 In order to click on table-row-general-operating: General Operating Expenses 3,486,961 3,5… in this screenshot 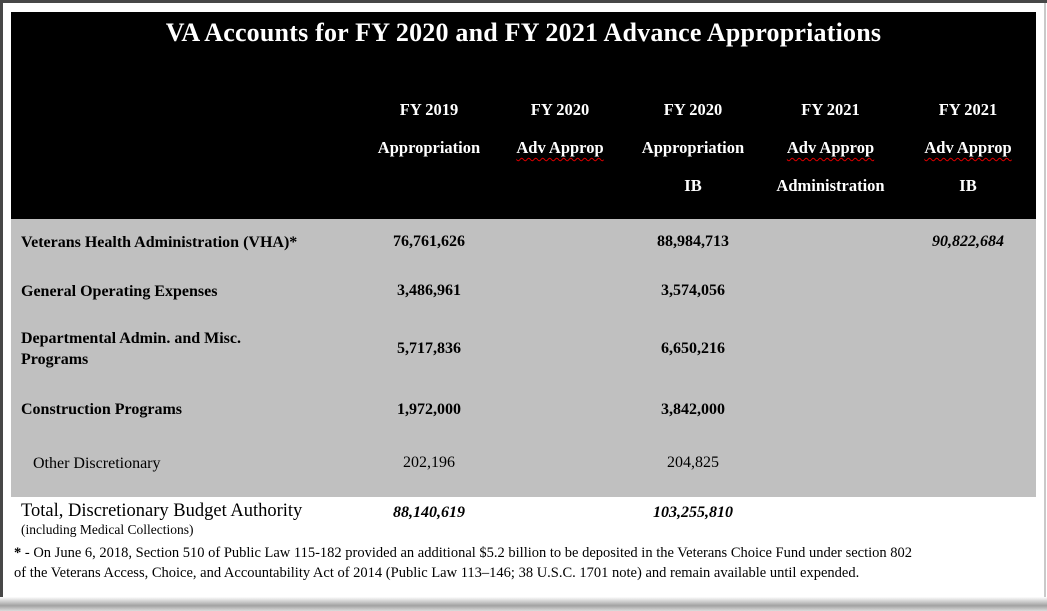, I will do `click(523, 291)`.